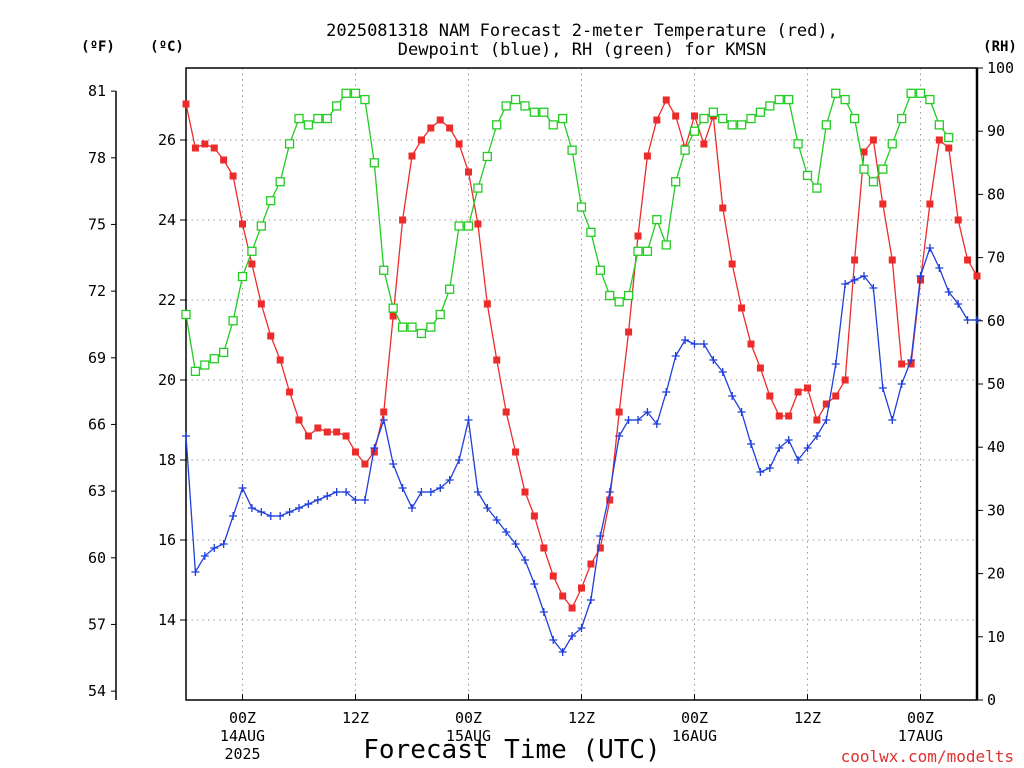  Describe the element at coordinates (996, 131) in the screenshot. I see `rh-tick-label: 90` at that location.